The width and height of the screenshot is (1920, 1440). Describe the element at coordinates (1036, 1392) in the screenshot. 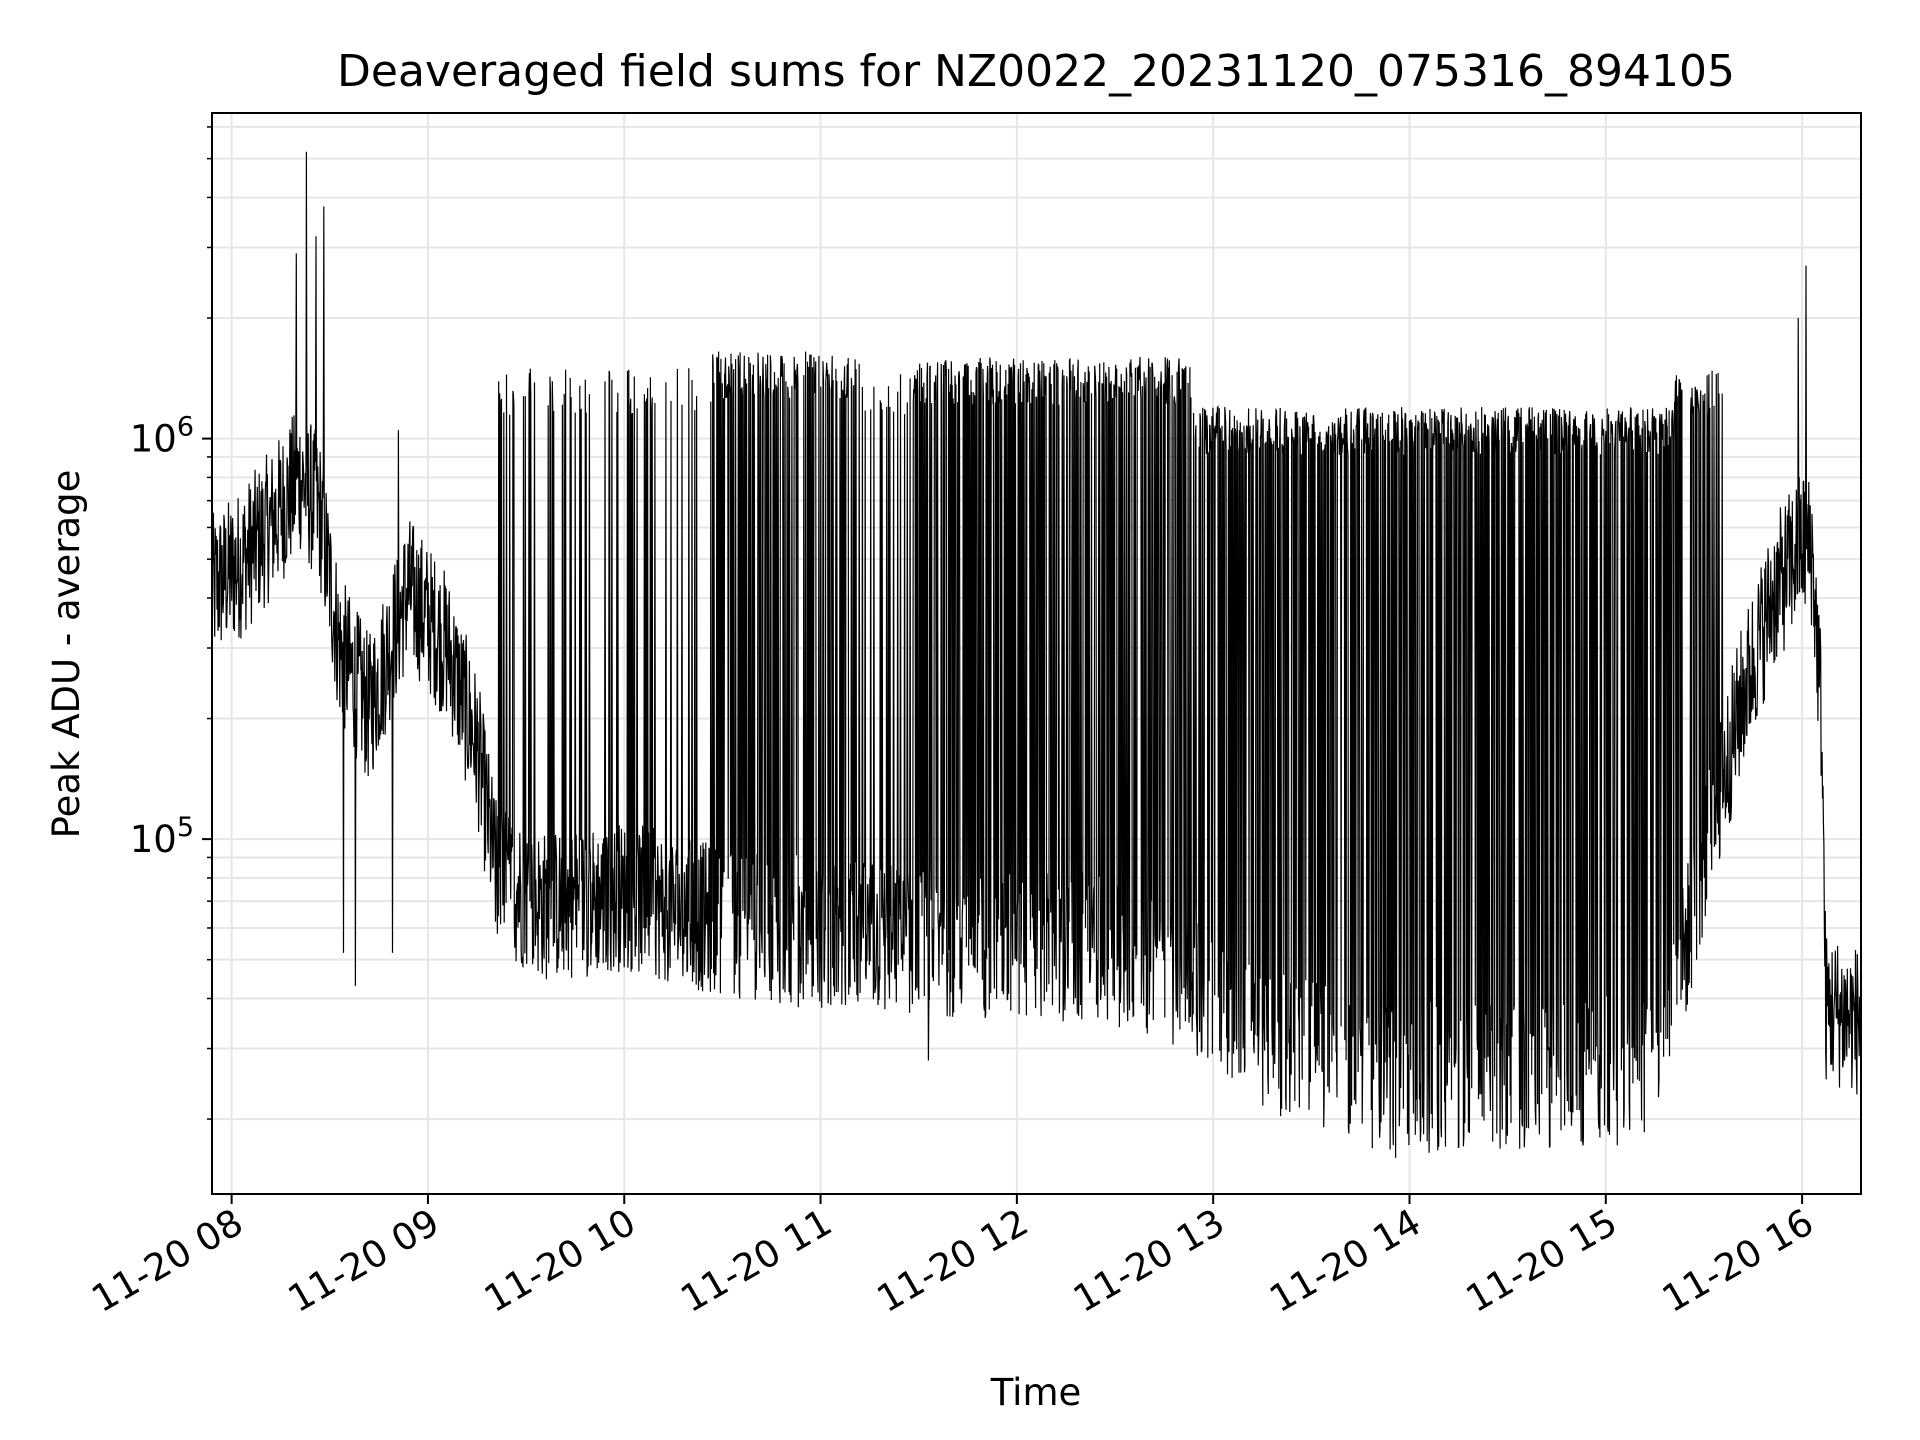

I see `x-axis-label: Time` at that location.